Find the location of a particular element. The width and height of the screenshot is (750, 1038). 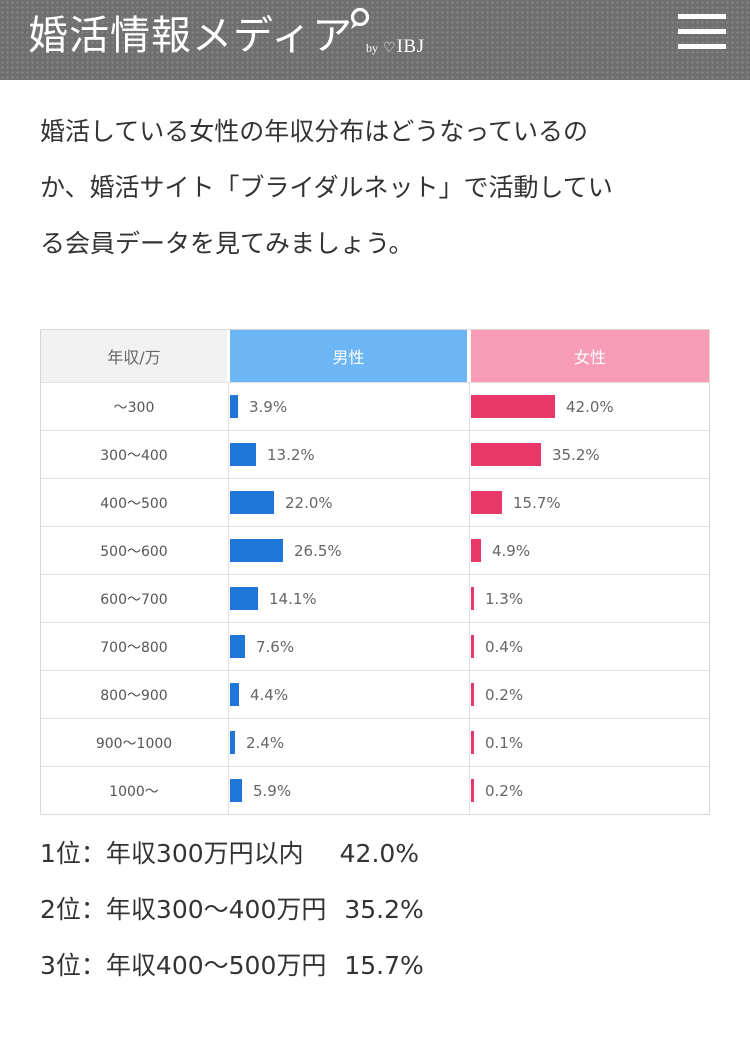

male-value-label: 22.0% is located at coordinates (309, 503).